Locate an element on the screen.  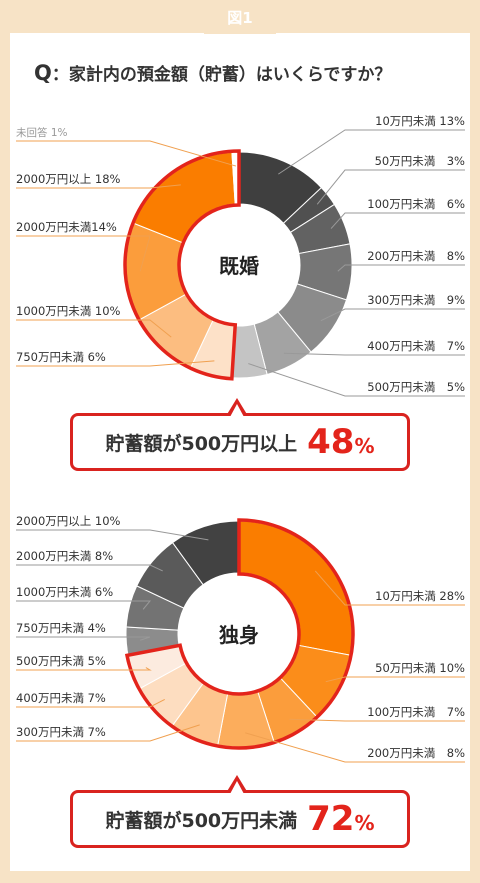
question-heading: Q：家計内の預金額（貯蓄）はいくらですか？ is located at coordinates (212, 72).